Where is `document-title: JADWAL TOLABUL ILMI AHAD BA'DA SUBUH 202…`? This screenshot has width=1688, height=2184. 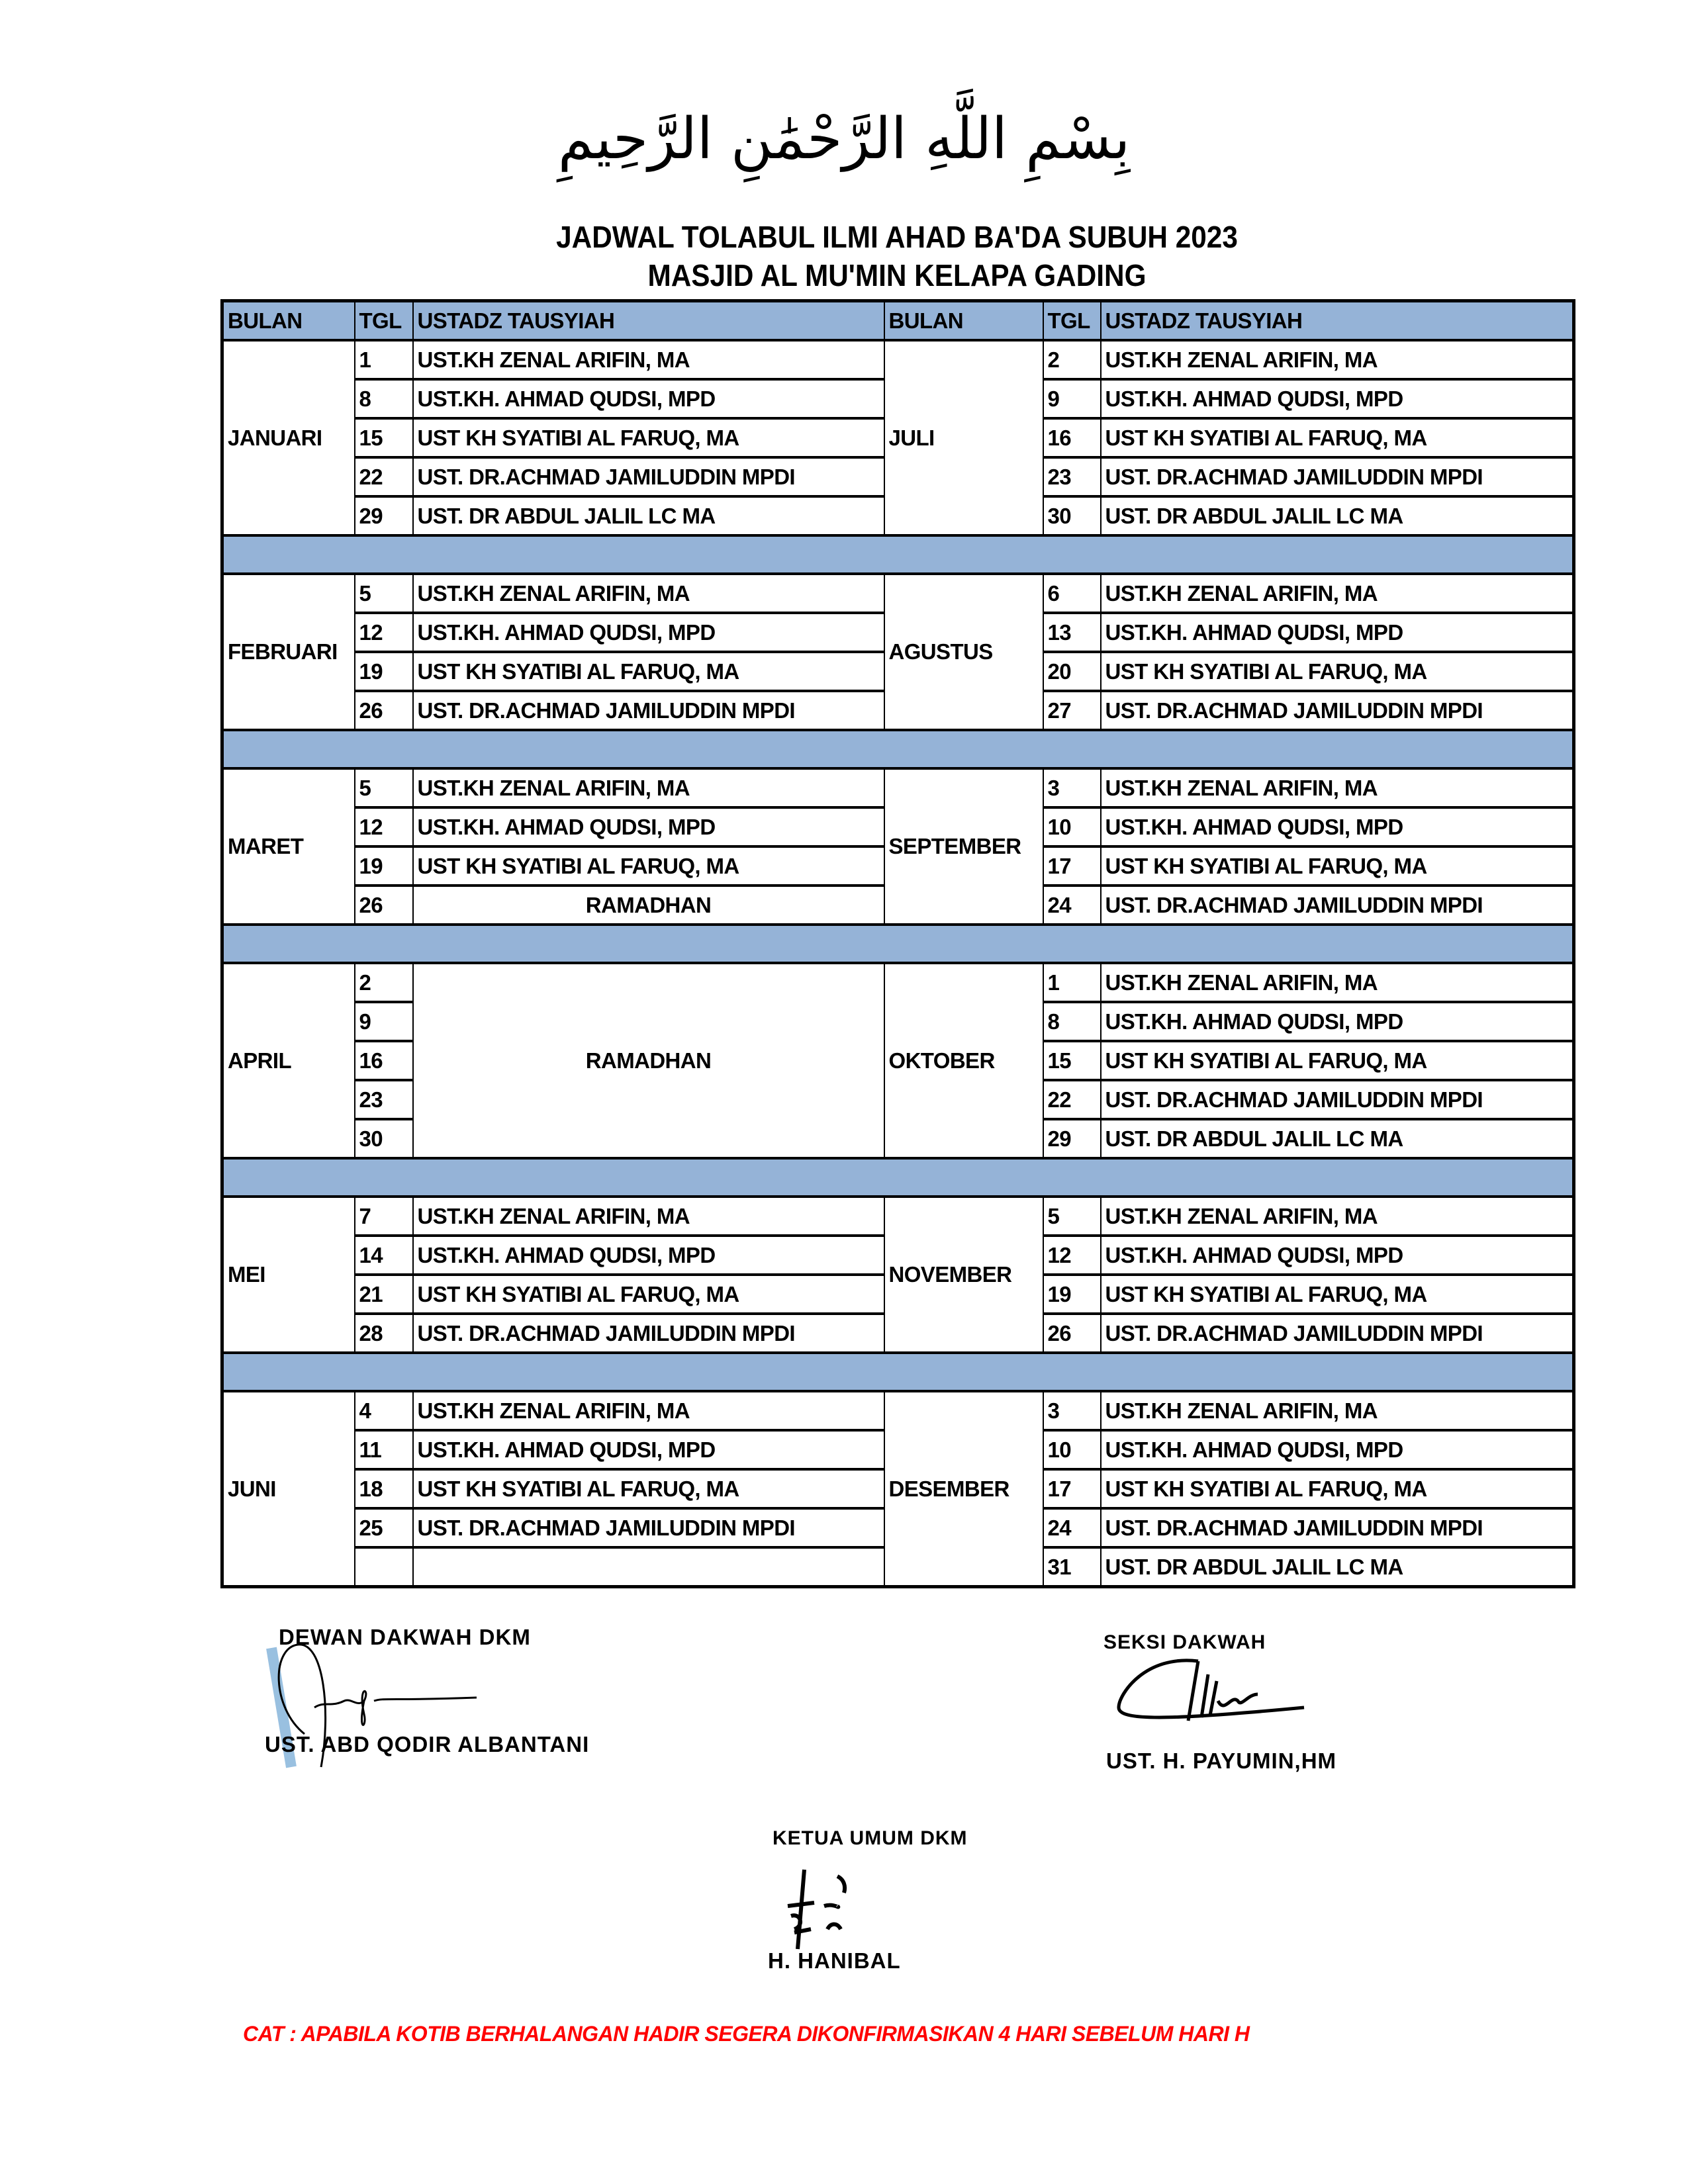
document-title: JADWAL TOLABUL ILMI AHAD BA'DA SUBUH 202… is located at coordinates (897, 237).